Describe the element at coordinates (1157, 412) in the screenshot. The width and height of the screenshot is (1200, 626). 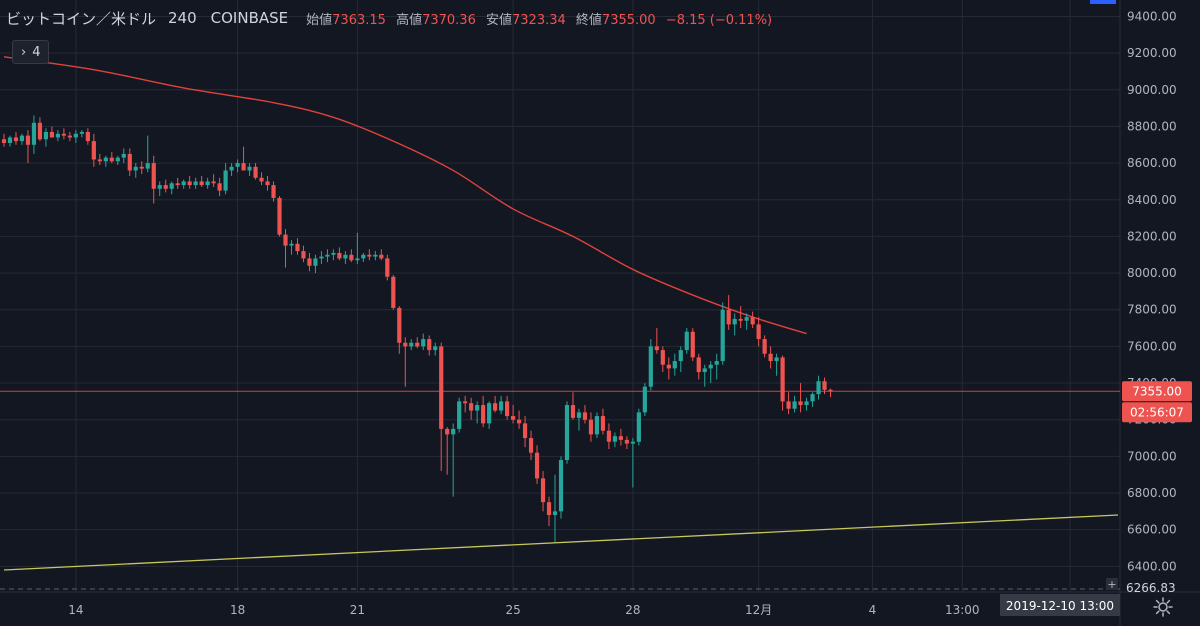
I see `countdown-tag-bg` at that location.